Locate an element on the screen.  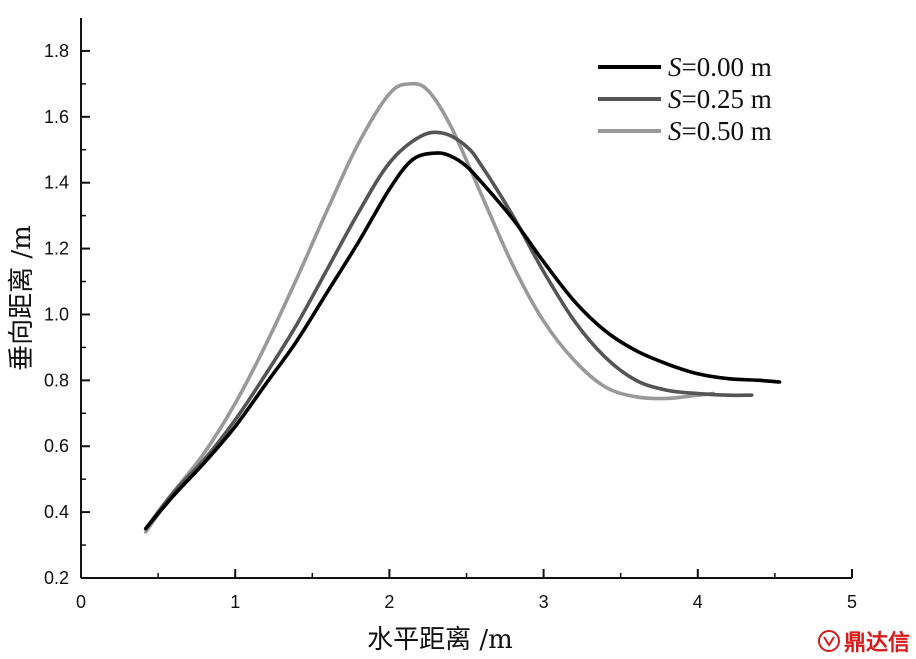
legend-label-3: S=0.50 m is located at coordinates (720, 131).